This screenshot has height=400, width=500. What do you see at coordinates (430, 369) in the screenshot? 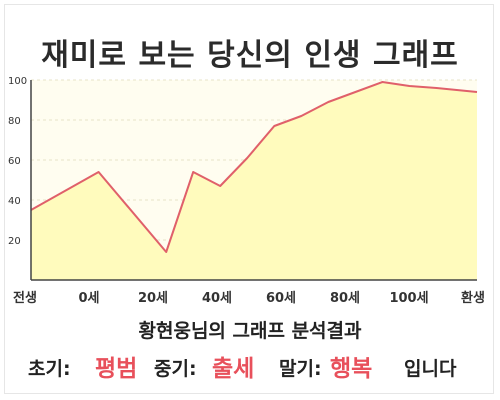
I see `ending-text: 입니다` at bounding box center [430, 369].